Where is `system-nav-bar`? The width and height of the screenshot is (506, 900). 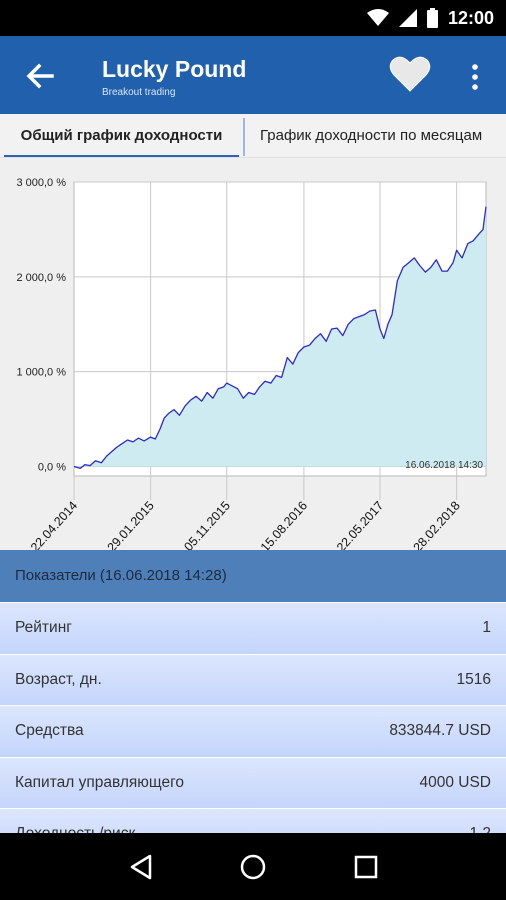
system-nav-bar is located at coordinates (253, 866).